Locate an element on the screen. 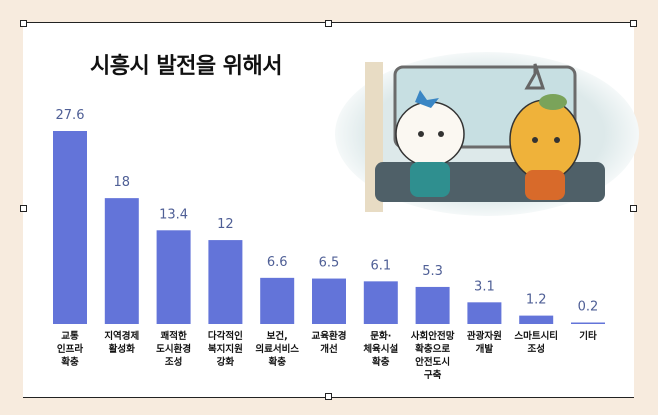 This screenshot has height=415, width=658. value-label: 27.6 is located at coordinates (70, 115).